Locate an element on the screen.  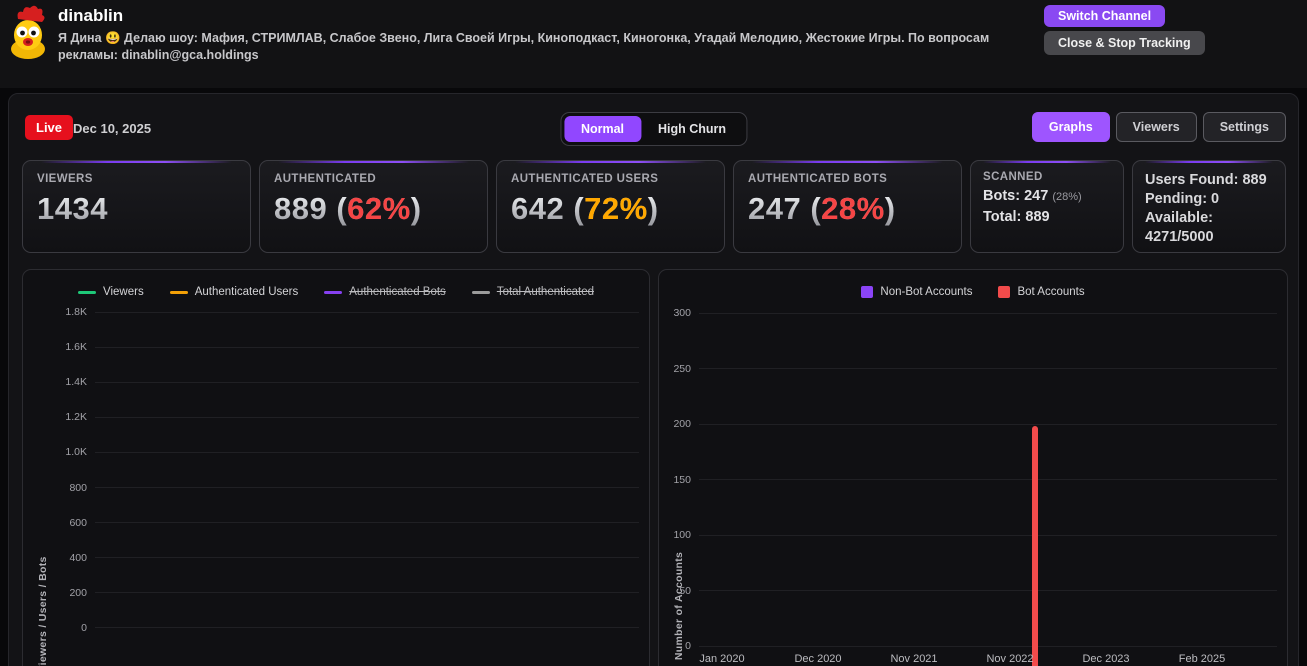
grid-row: 1.8K is located at coordinates (348, 312).